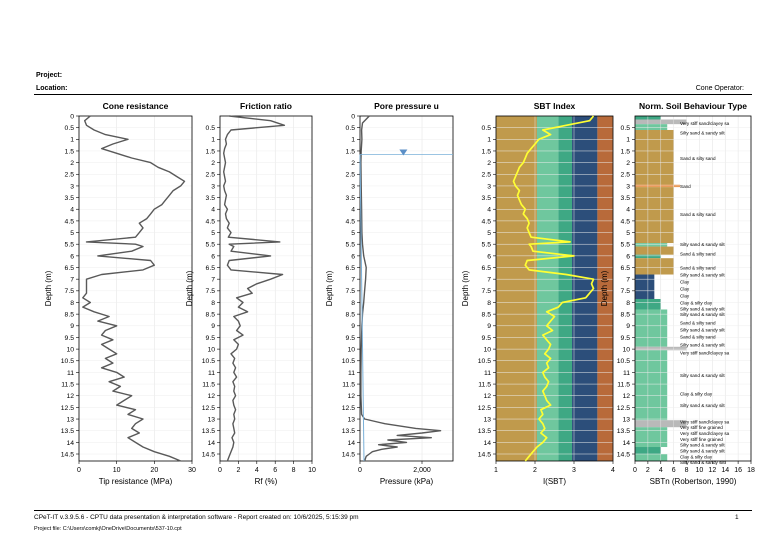 This screenshot has height=544, width=768. I want to click on x-tick-label: 20, so click(154, 470).